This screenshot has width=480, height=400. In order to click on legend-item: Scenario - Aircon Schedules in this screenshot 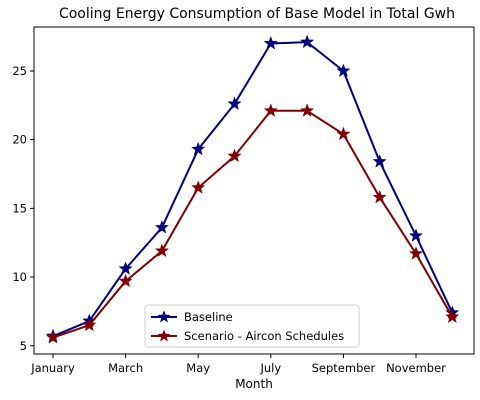, I will do `click(247, 336)`.